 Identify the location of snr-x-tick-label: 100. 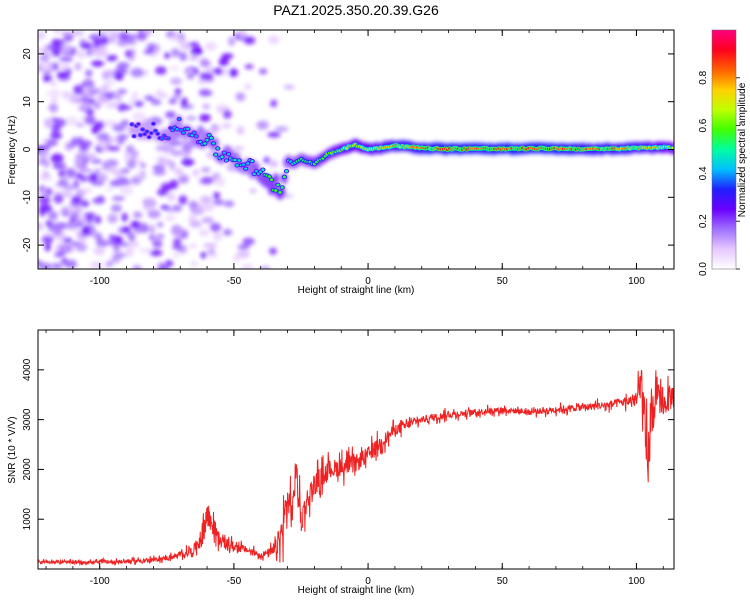
(636, 581).